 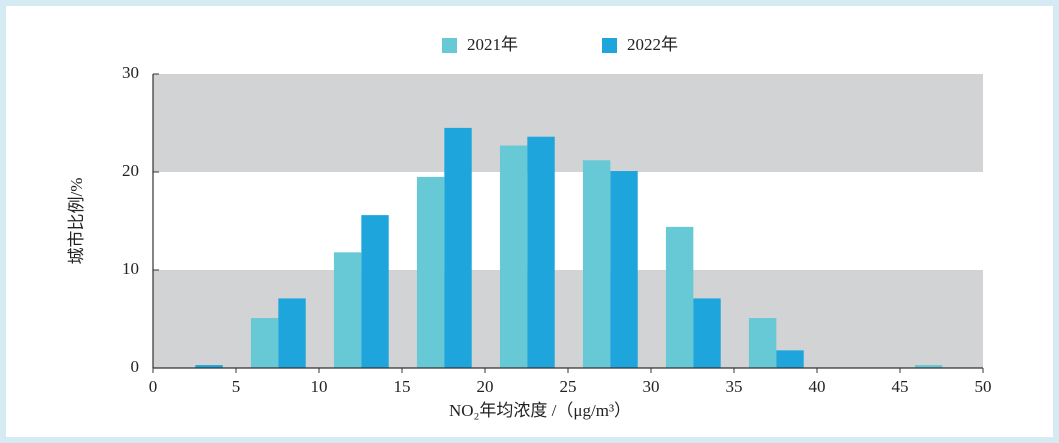 I want to click on x-tick-label: 20, so click(x=485, y=386).